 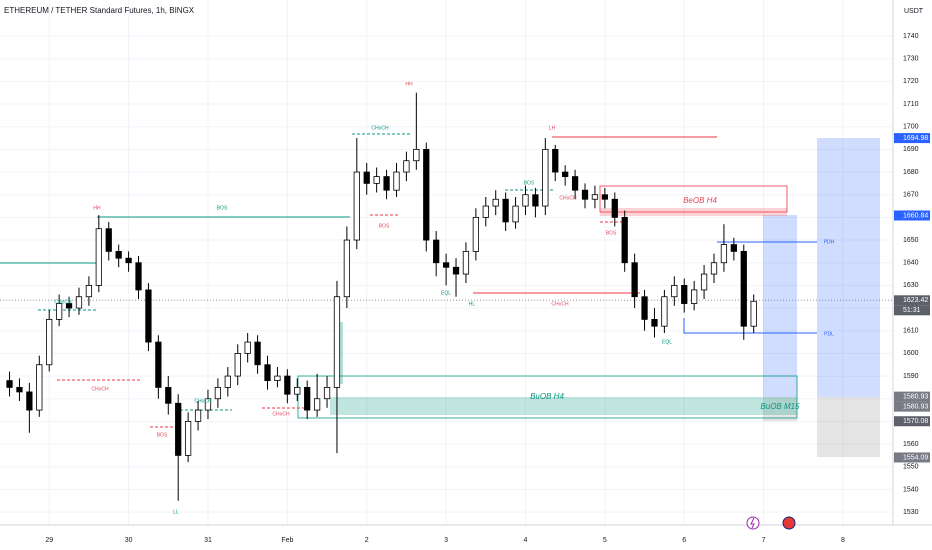 What do you see at coordinates (829, 242) in the screenshot?
I see `annotation: PDH` at bounding box center [829, 242].